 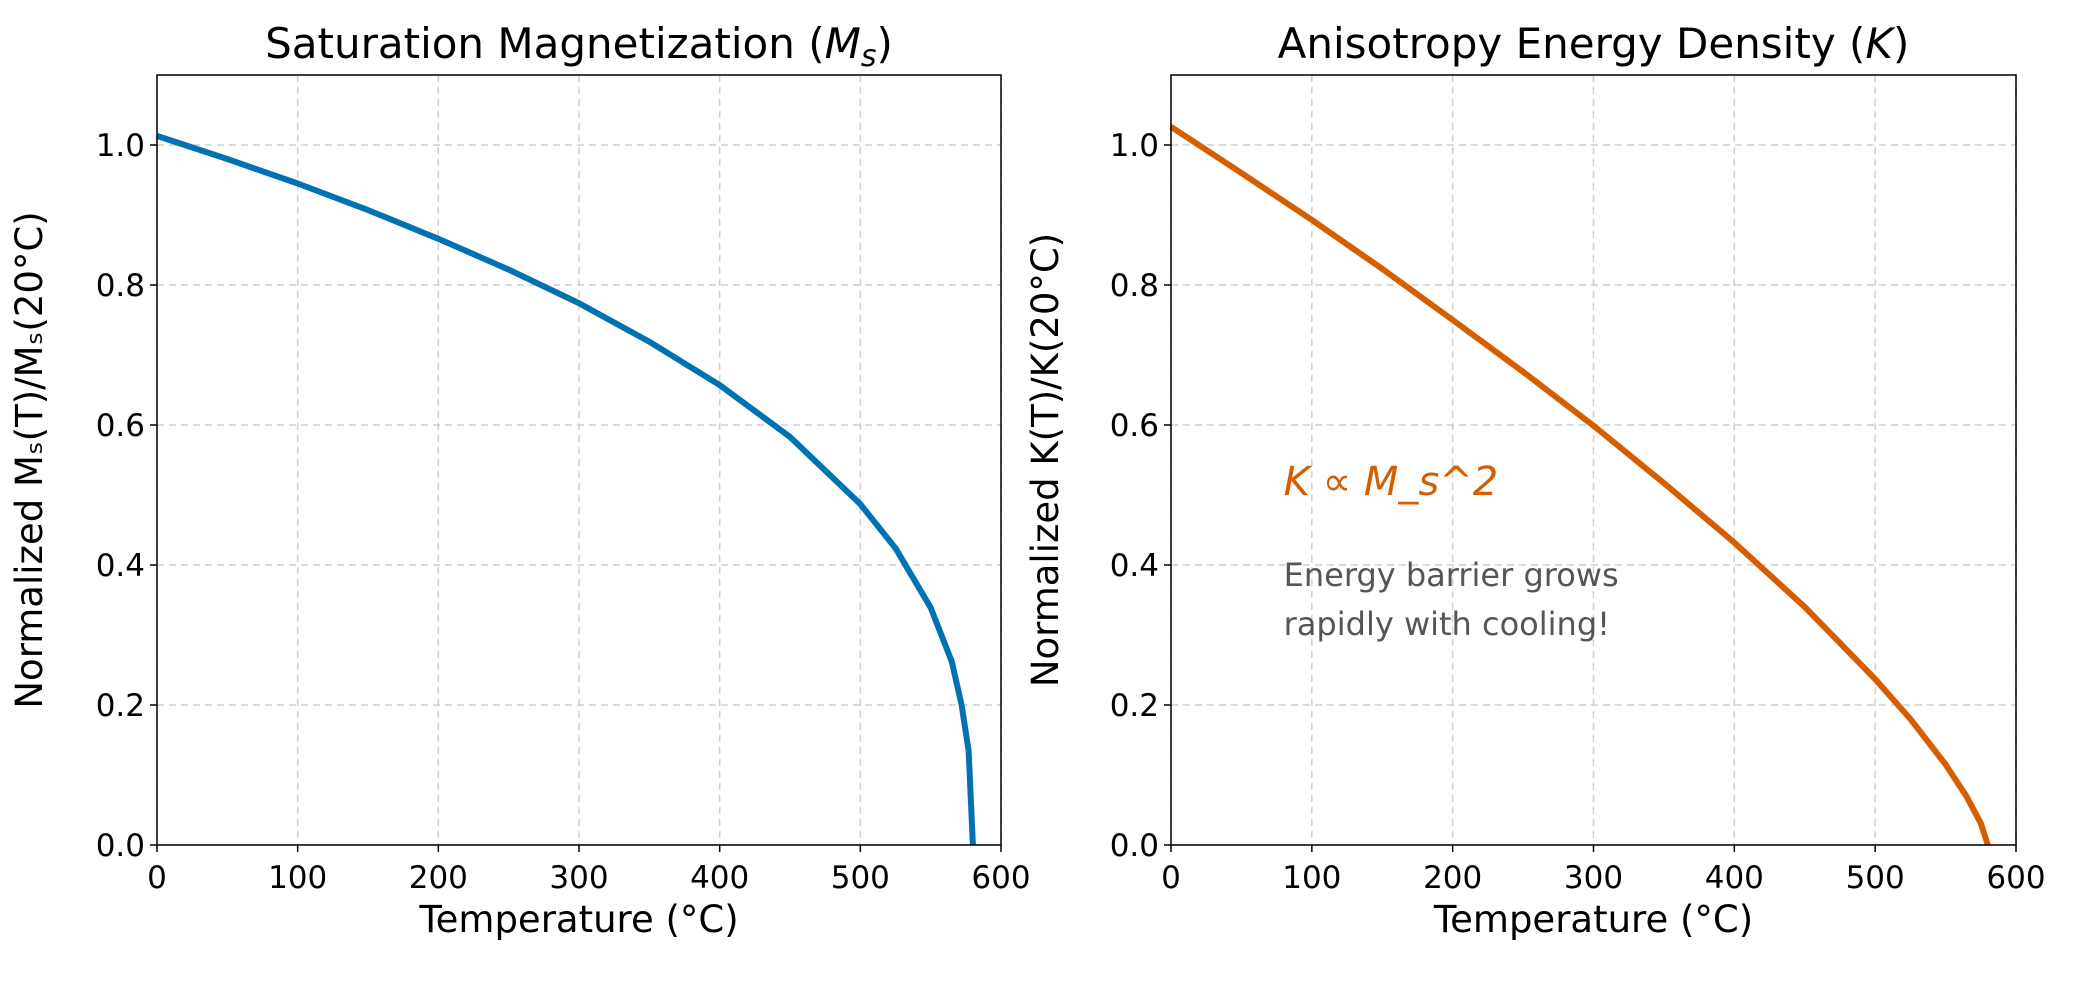 I want to click on energy-barrier-annotation: Energy barrier grows, so click(x=1451, y=575).